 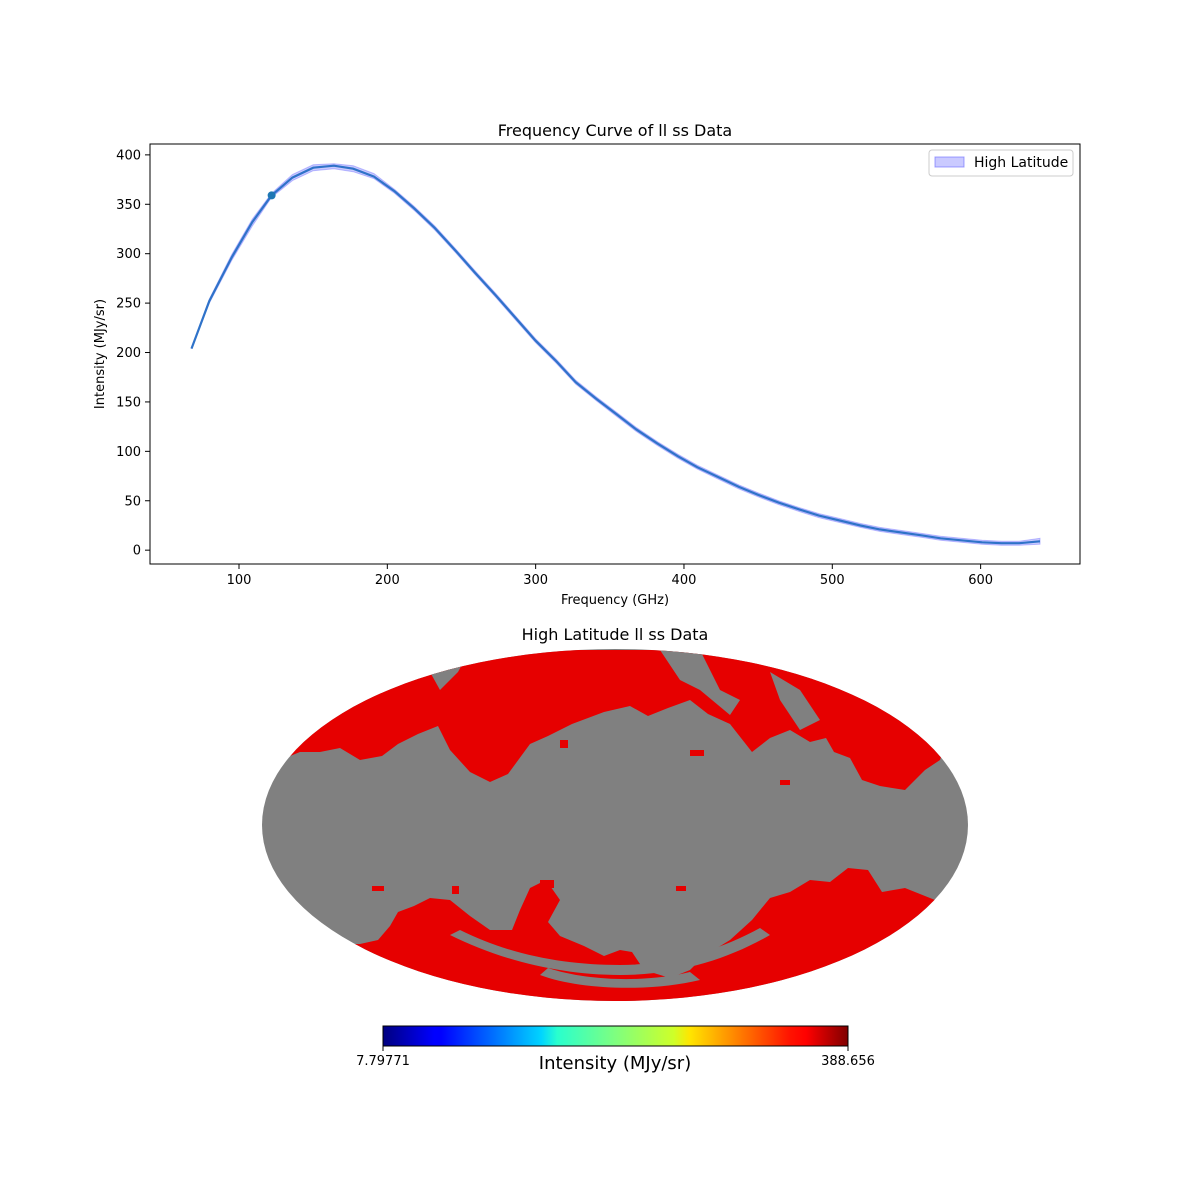 What do you see at coordinates (980, 580) in the screenshot?
I see `x-tick-label: 600` at bounding box center [980, 580].